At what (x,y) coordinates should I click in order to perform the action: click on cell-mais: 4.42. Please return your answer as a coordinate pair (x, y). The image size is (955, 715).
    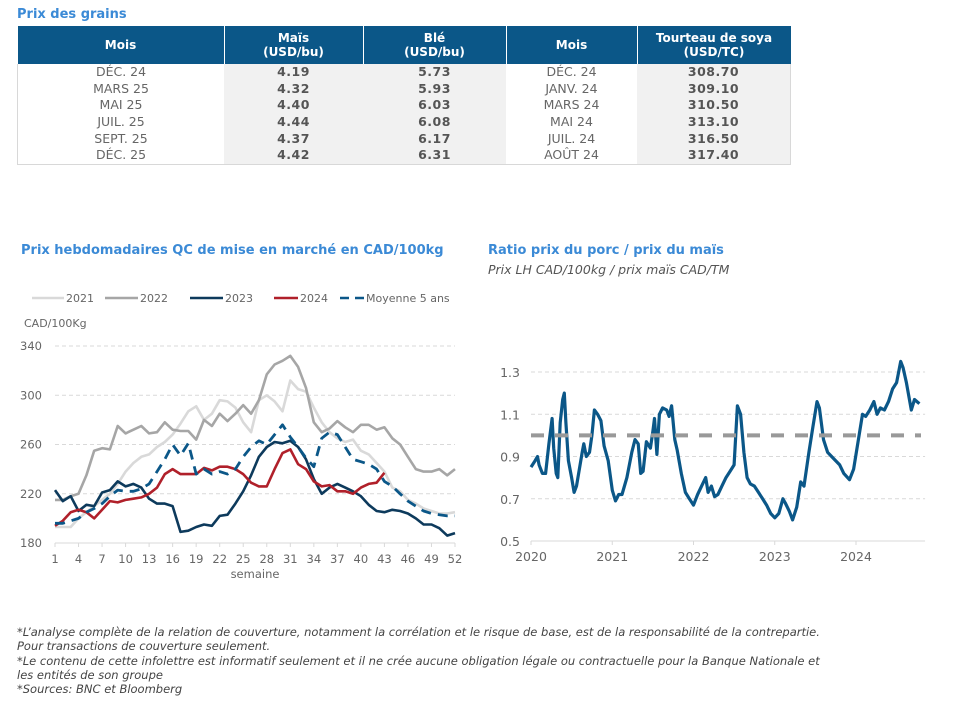
    Looking at the image, I should click on (293, 155).